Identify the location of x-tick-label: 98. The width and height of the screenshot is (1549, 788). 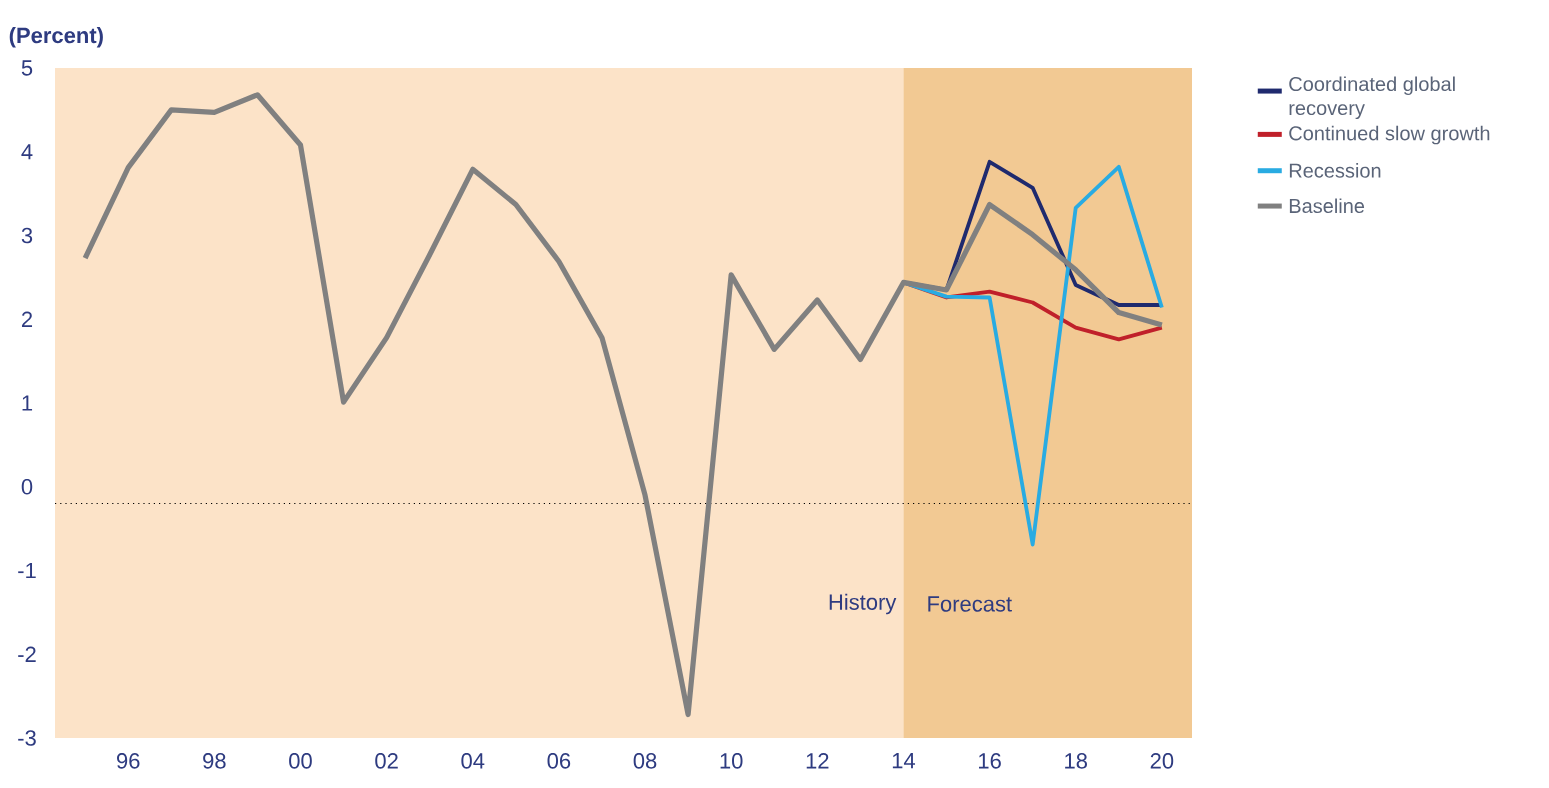
(214, 761).